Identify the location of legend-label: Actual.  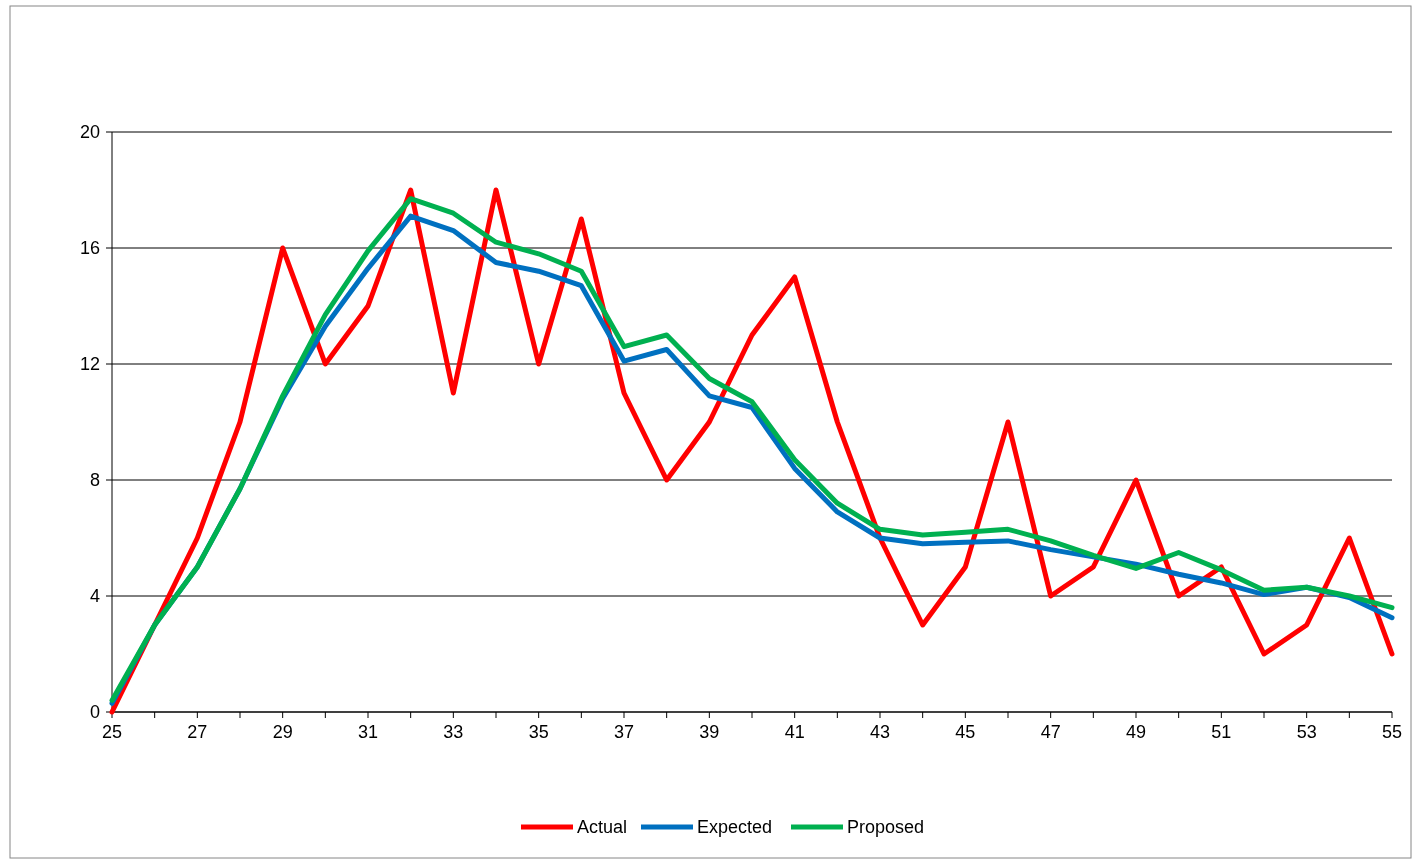
(602, 827).